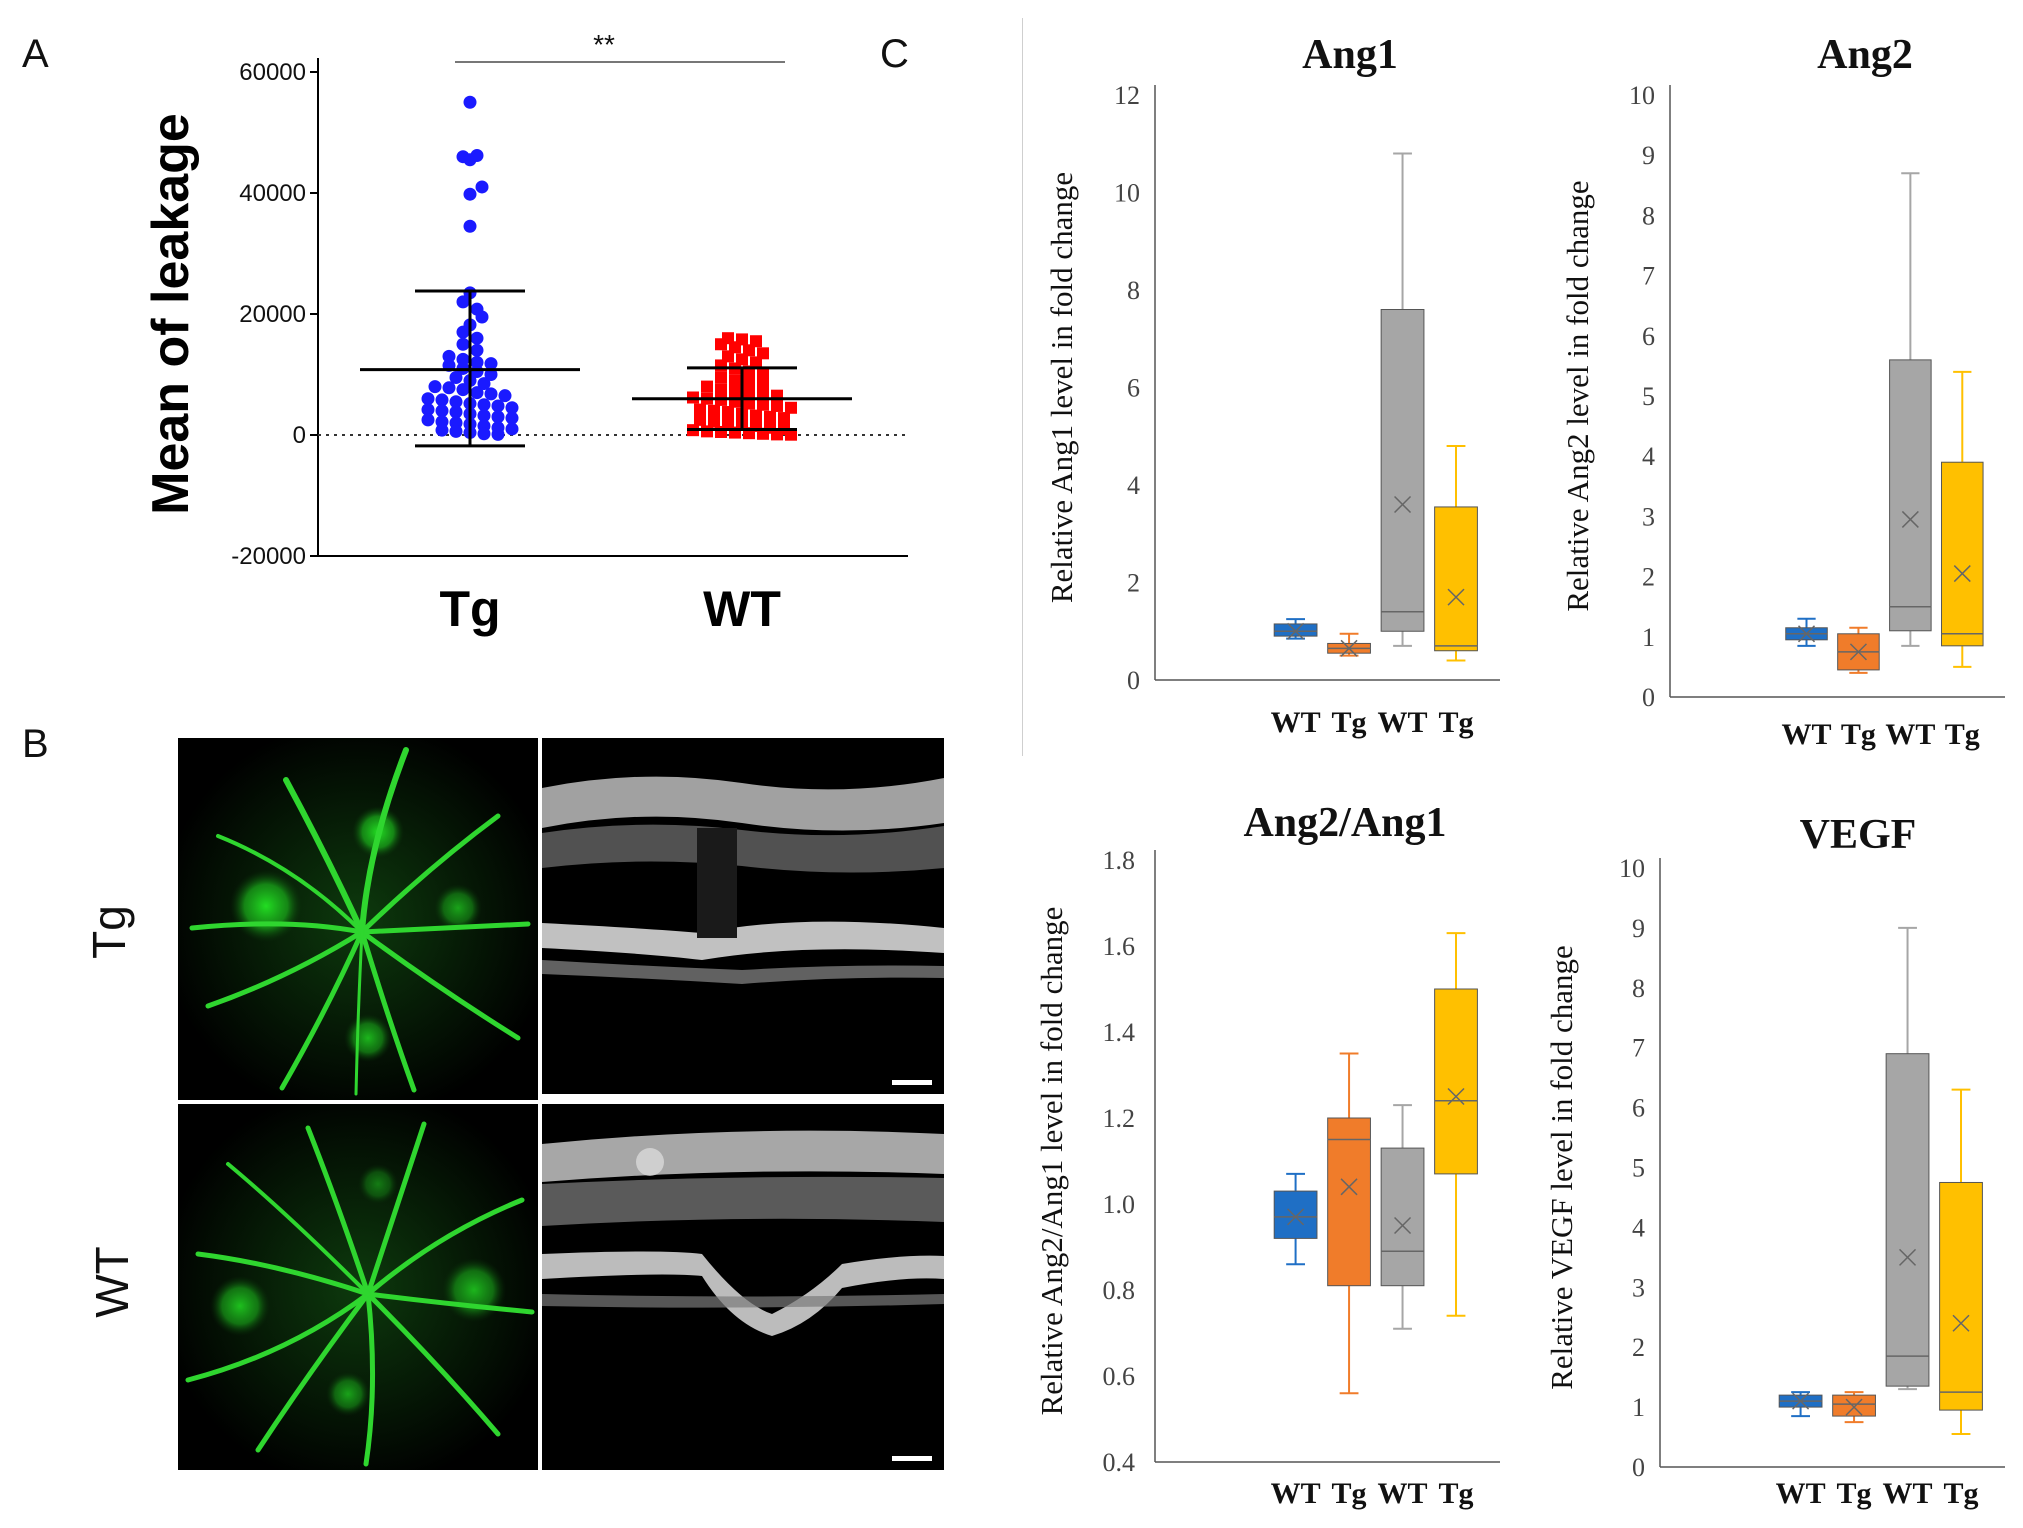 The width and height of the screenshot is (2023, 1528). Describe the element at coordinates (1133, 485) in the screenshot. I see `y-tick-label: 4` at that location.